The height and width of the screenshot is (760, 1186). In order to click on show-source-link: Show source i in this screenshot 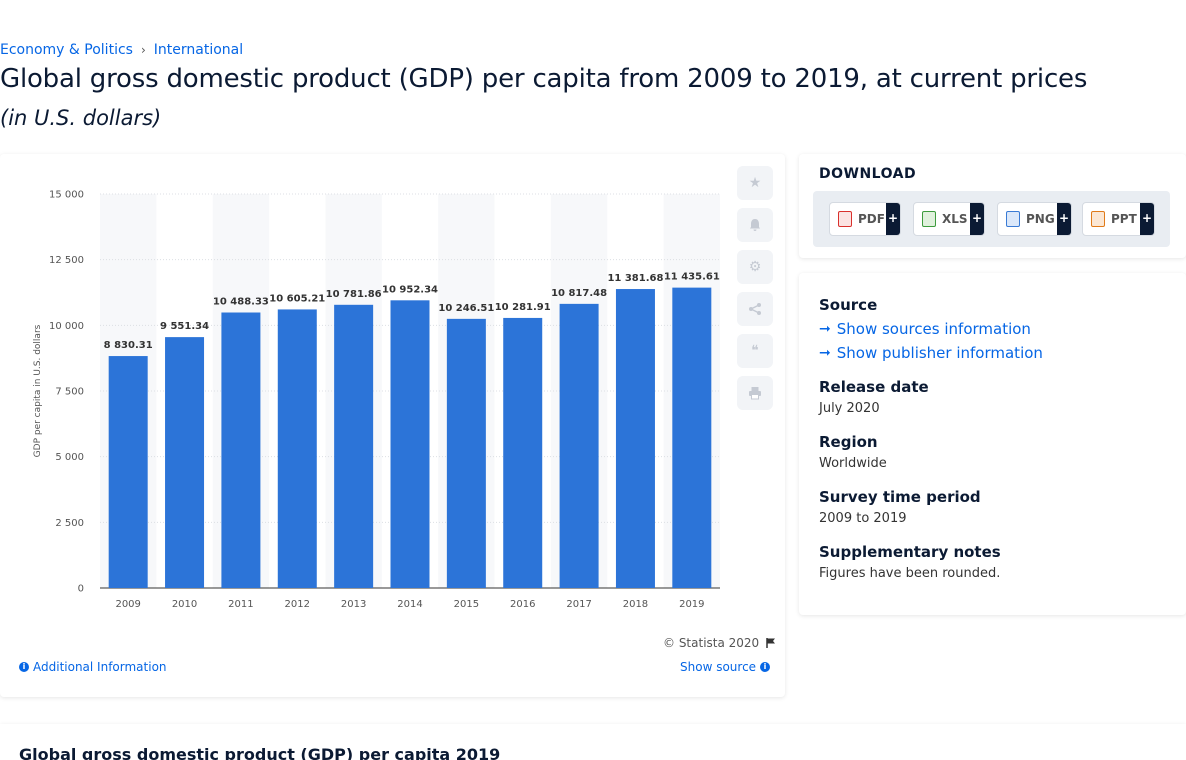, I will do `click(725, 667)`.